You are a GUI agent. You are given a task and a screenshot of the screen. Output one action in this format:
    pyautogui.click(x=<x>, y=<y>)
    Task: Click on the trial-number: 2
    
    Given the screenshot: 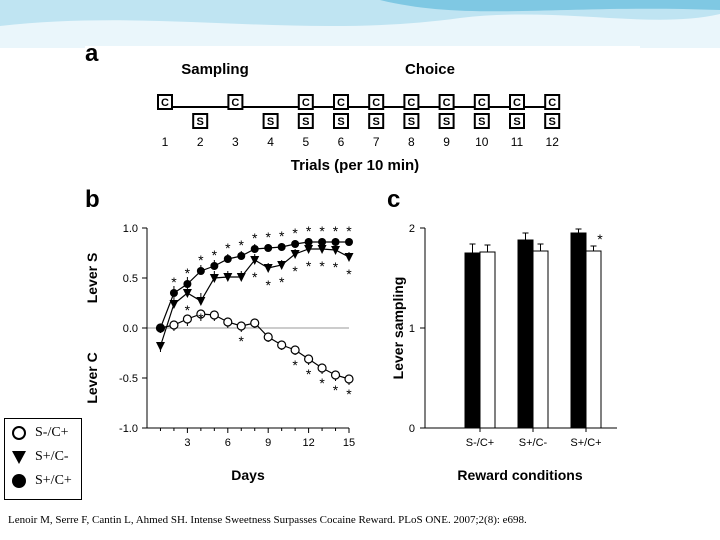 What is the action you would take?
    pyautogui.click(x=200, y=142)
    